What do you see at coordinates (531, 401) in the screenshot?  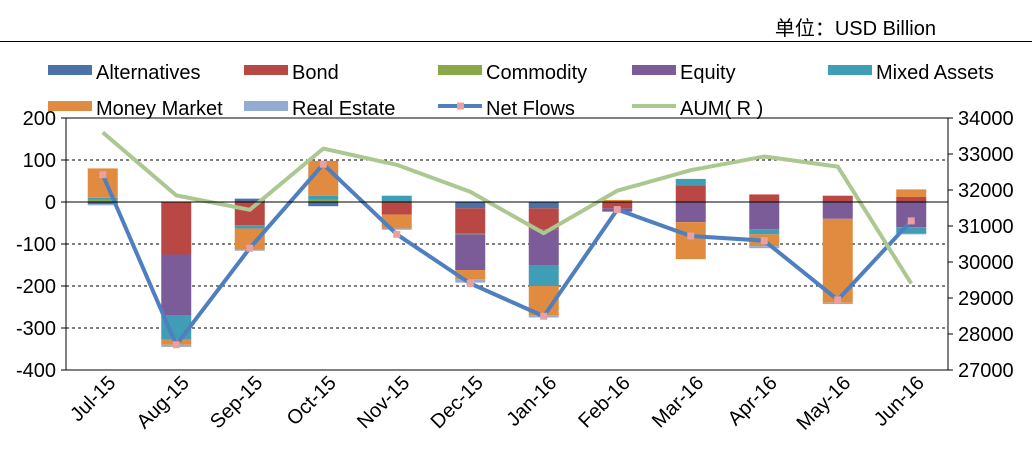 I see `x-tick-label: Jan-16` at bounding box center [531, 401].